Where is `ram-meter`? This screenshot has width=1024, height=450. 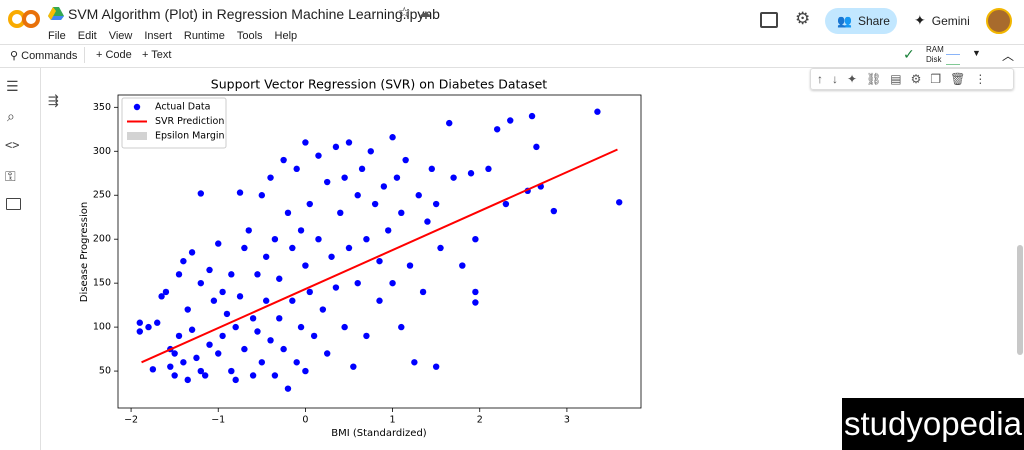 ram-meter is located at coordinates (953, 51).